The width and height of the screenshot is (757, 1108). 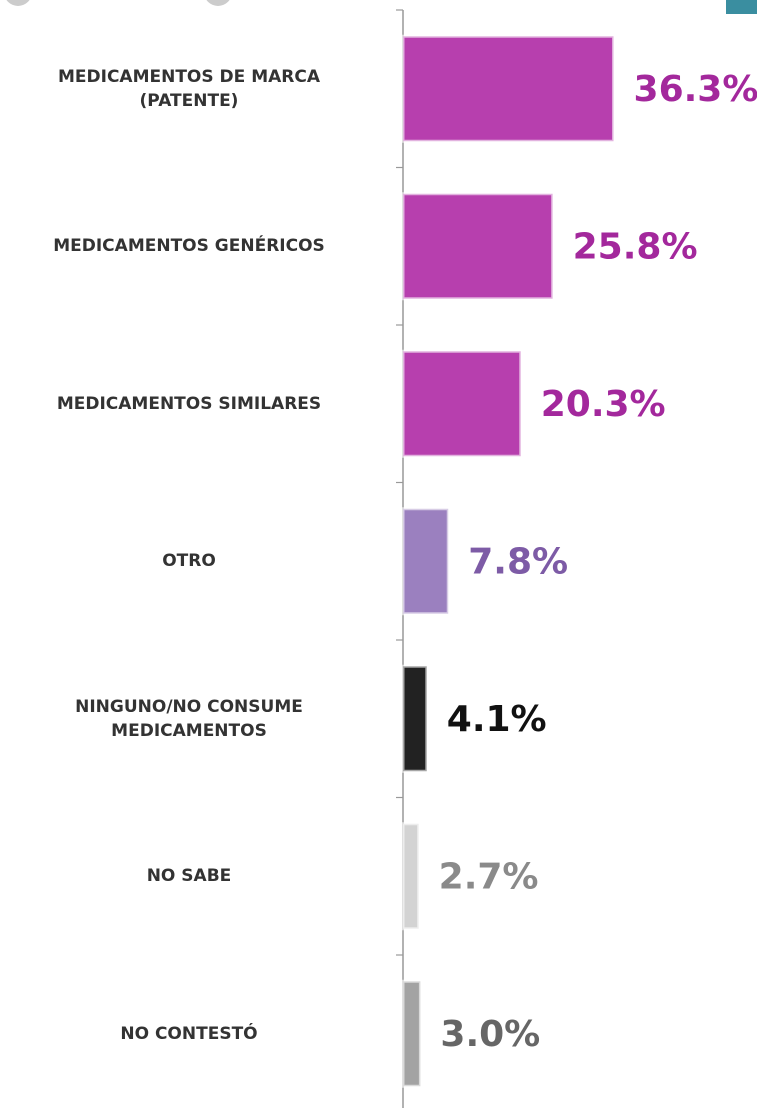 I want to click on category-label: MEDICAMENTOS SIMILARES, so click(x=189, y=403).